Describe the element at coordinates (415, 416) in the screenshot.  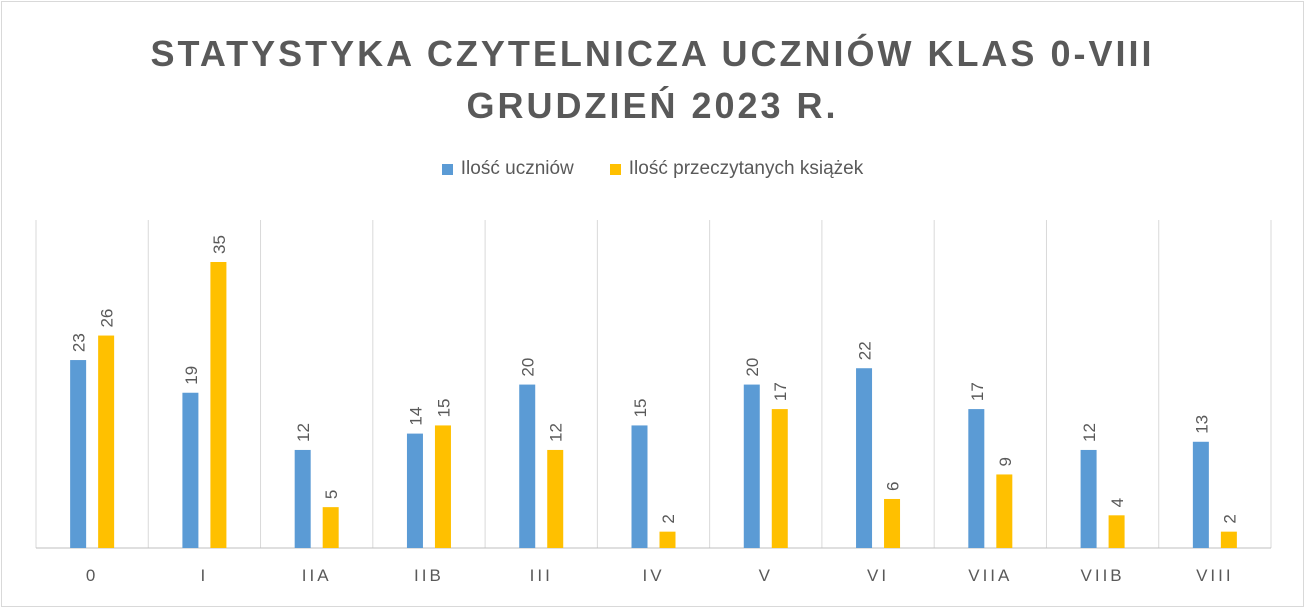
I see `data-label-students-iib: 14` at that location.